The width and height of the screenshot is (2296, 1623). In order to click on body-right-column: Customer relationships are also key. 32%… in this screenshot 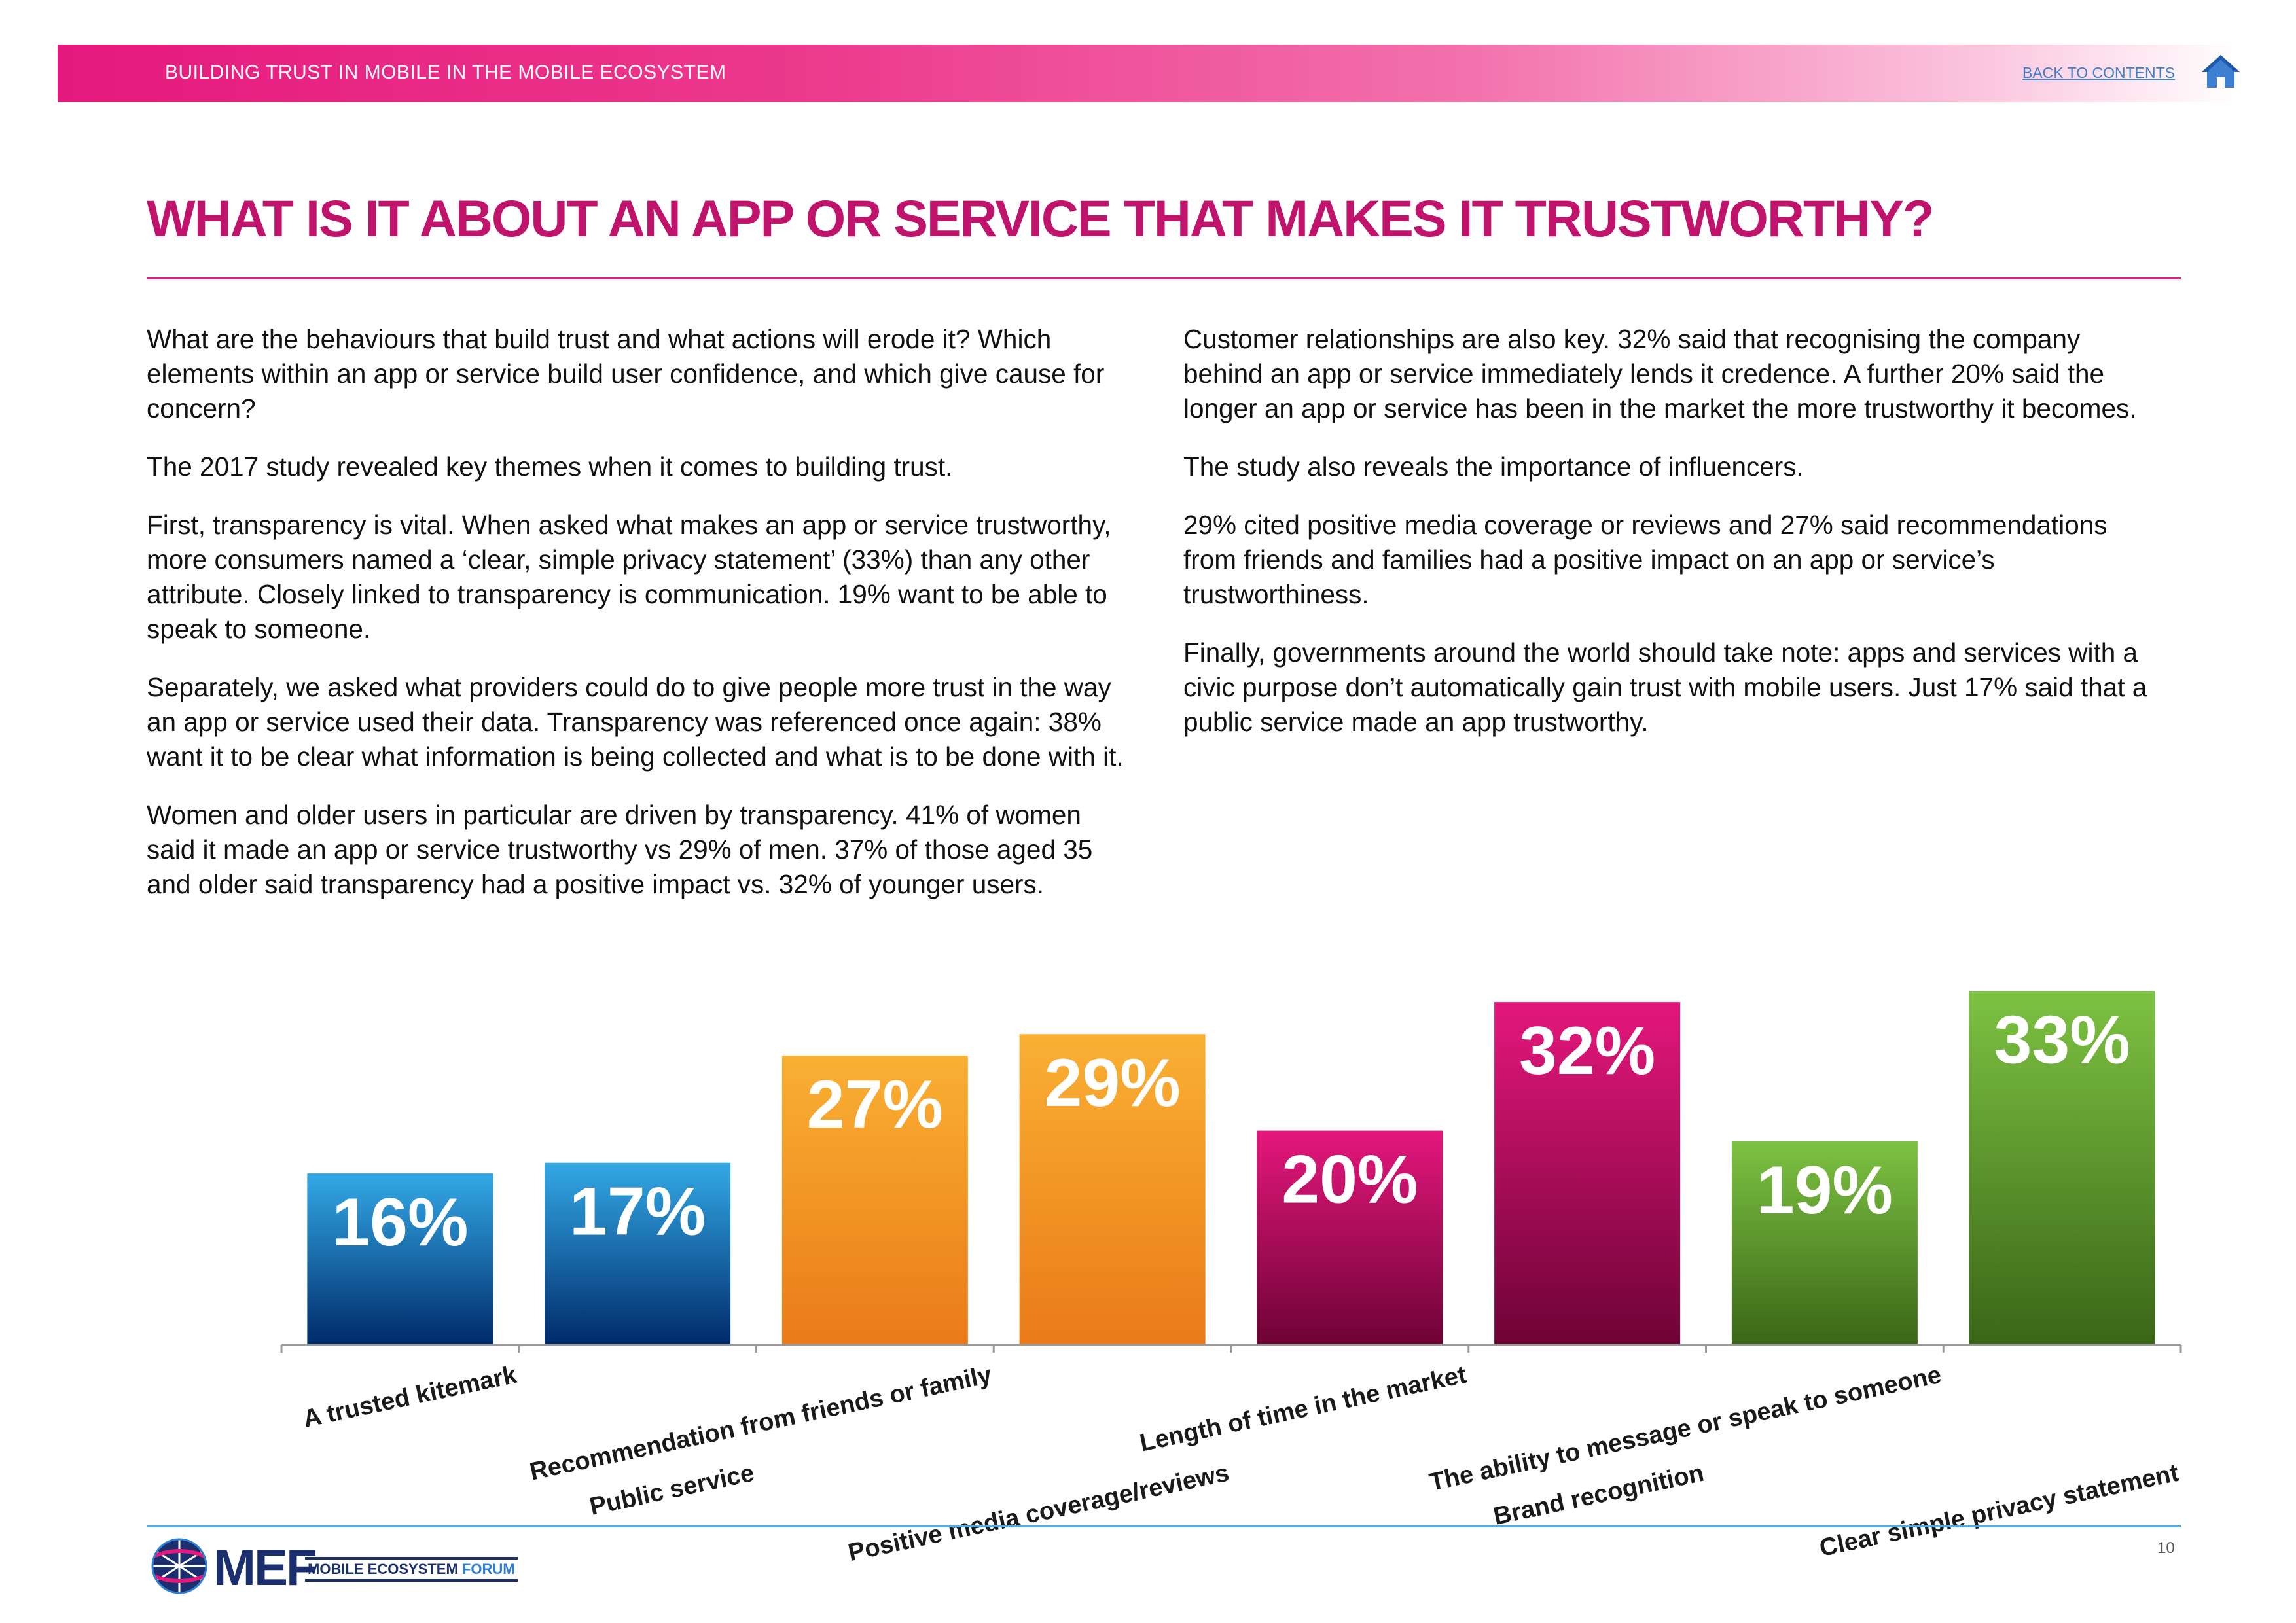, I will do `click(1674, 542)`.